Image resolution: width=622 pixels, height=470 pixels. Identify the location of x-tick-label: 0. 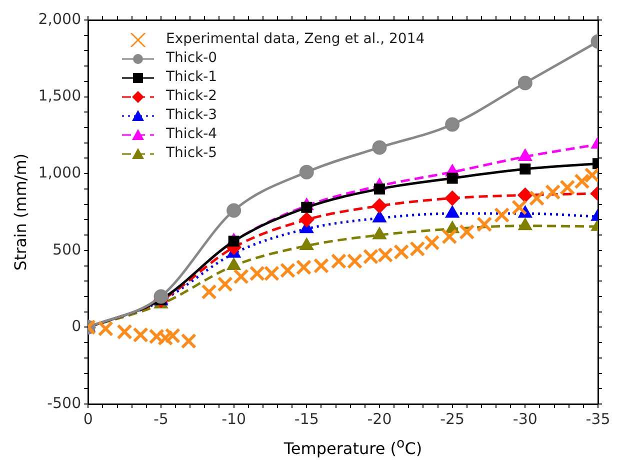
(88, 419).